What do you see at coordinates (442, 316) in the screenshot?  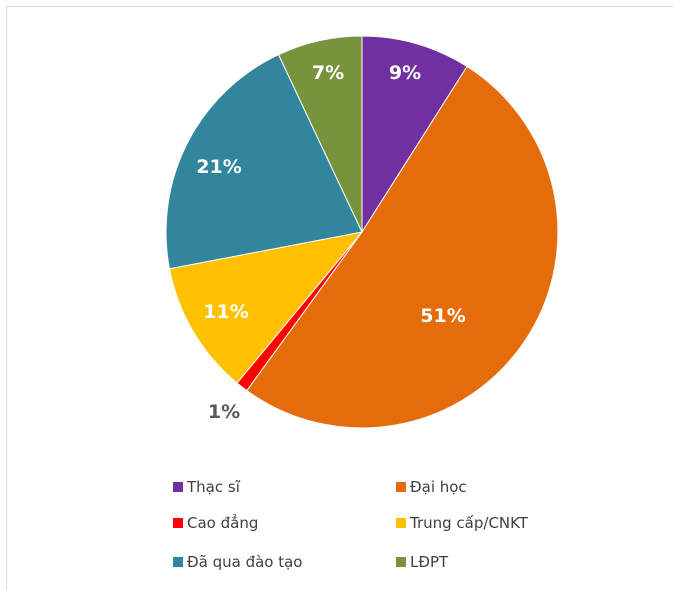 I see `data-label: 51%` at bounding box center [442, 316].